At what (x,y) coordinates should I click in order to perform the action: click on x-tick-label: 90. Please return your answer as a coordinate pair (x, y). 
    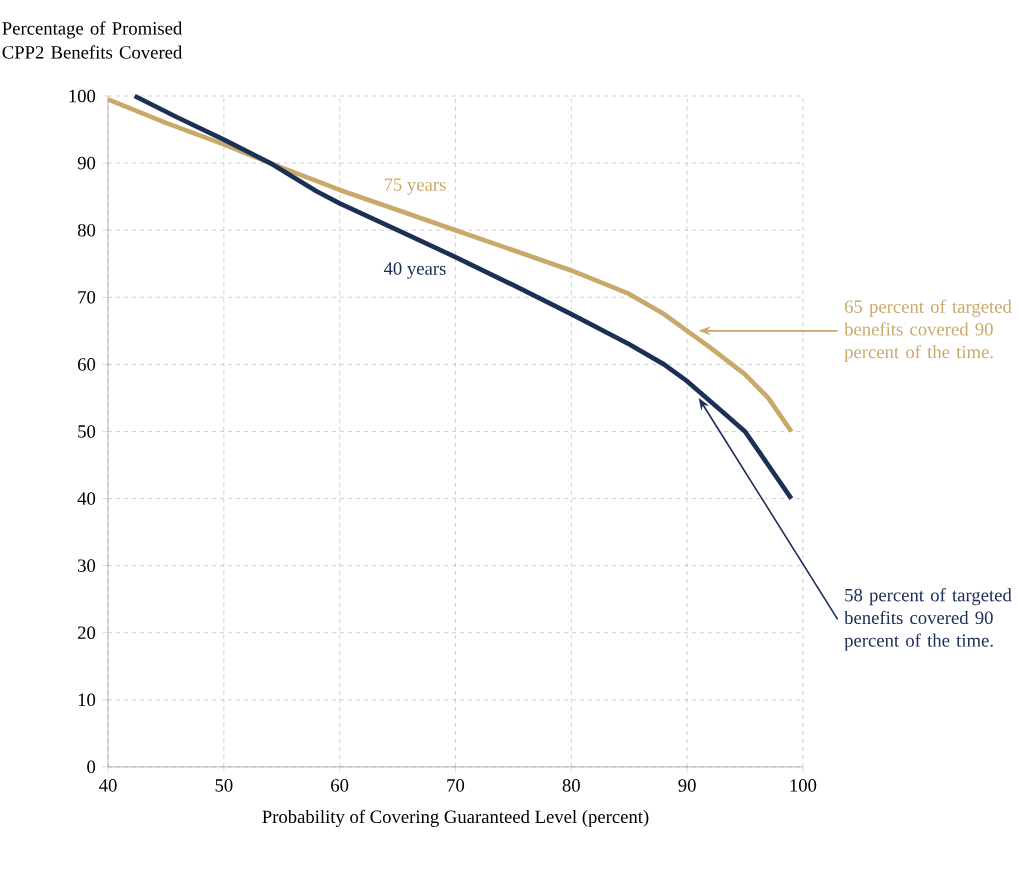
    Looking at the image, I should click on (687, 785).